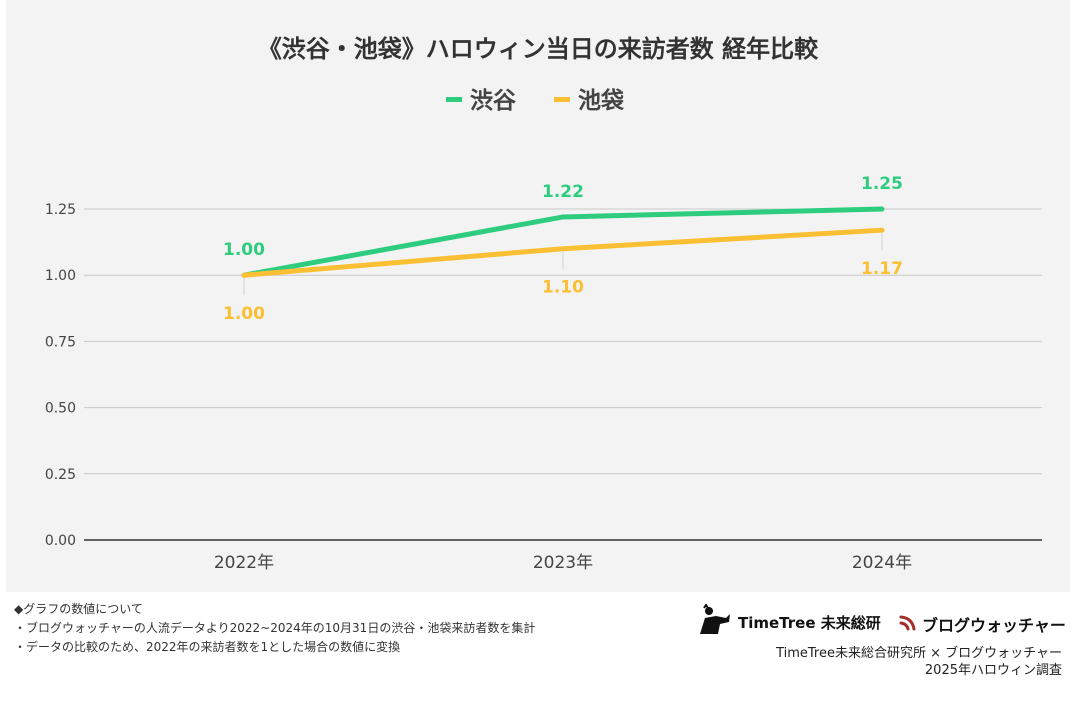 The image size is (1076, 720). Describe the element at coordinates (60, 475) in the screenshot. I see `y-tick-label: 0.25` at that location.